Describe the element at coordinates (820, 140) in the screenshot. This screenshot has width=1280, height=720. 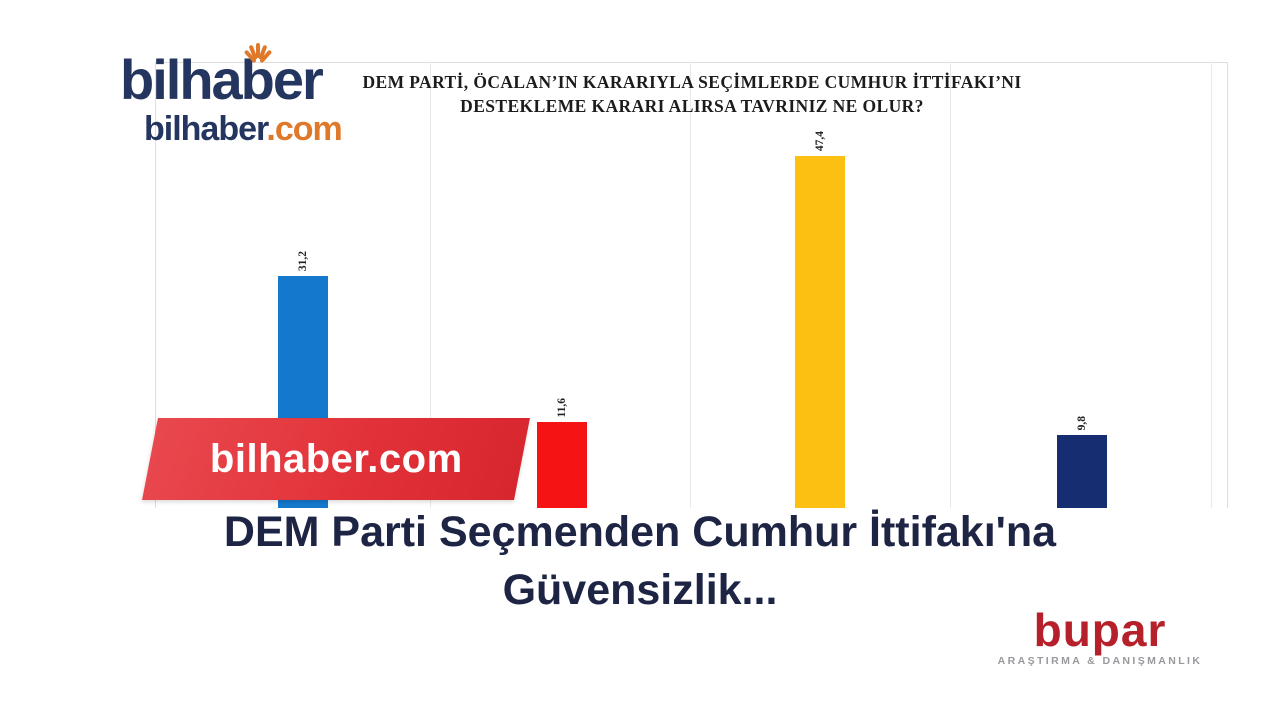
I see `bar-value-label: 47,4` at that location.